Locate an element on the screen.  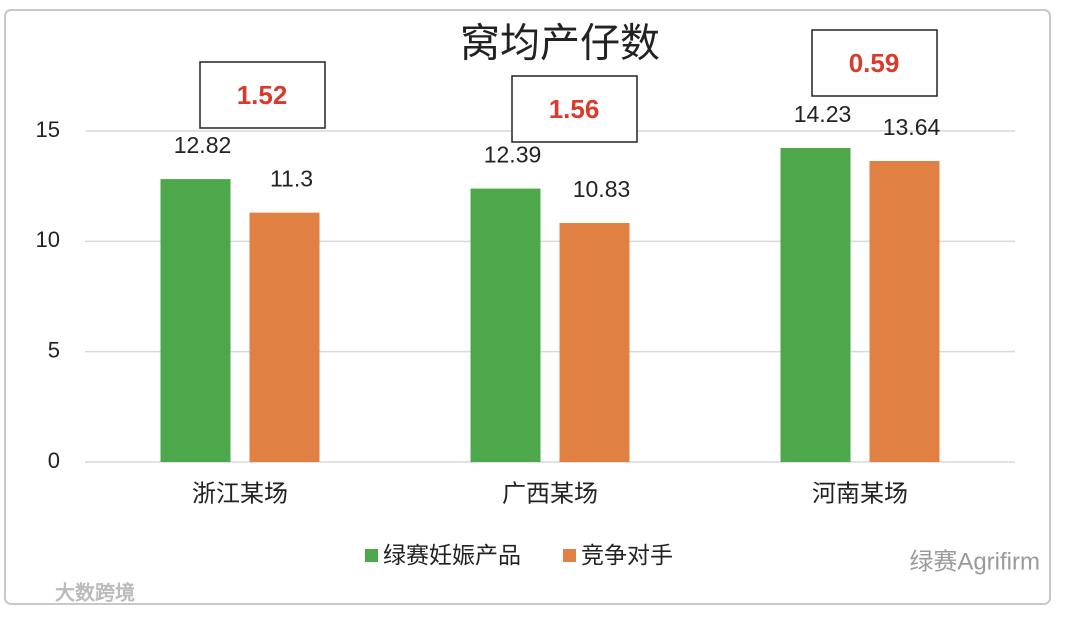
y-tick-label: 10 is located at coordinates (48, 239).